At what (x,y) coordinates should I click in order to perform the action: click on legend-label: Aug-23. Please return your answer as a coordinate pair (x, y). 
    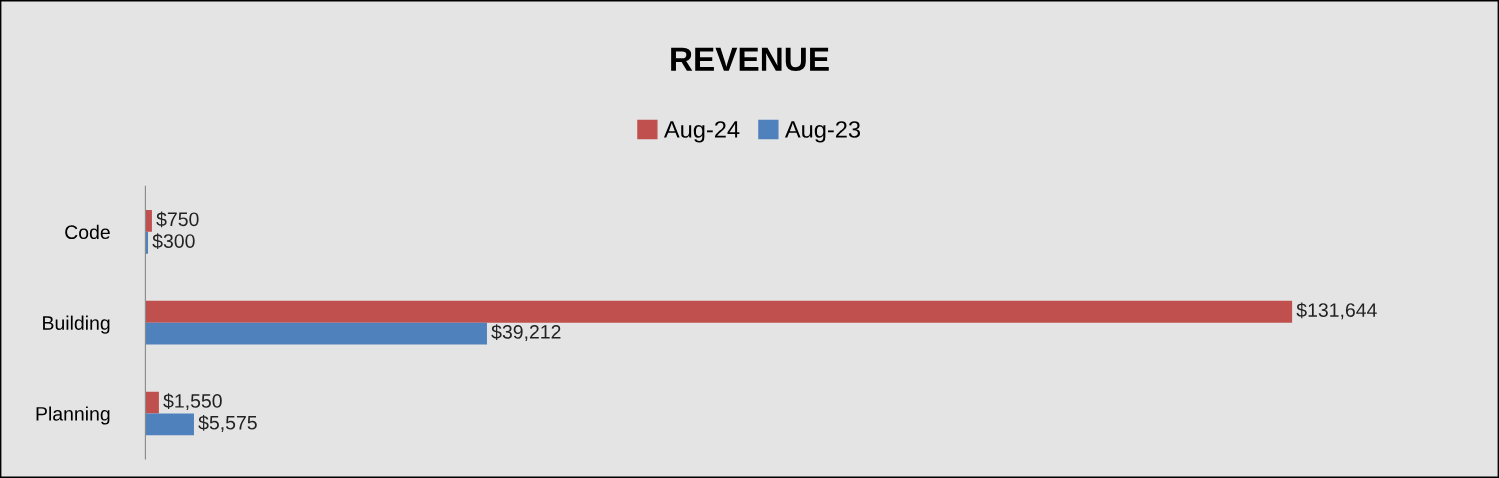
    Looking at the image, I should click on (822, 132).